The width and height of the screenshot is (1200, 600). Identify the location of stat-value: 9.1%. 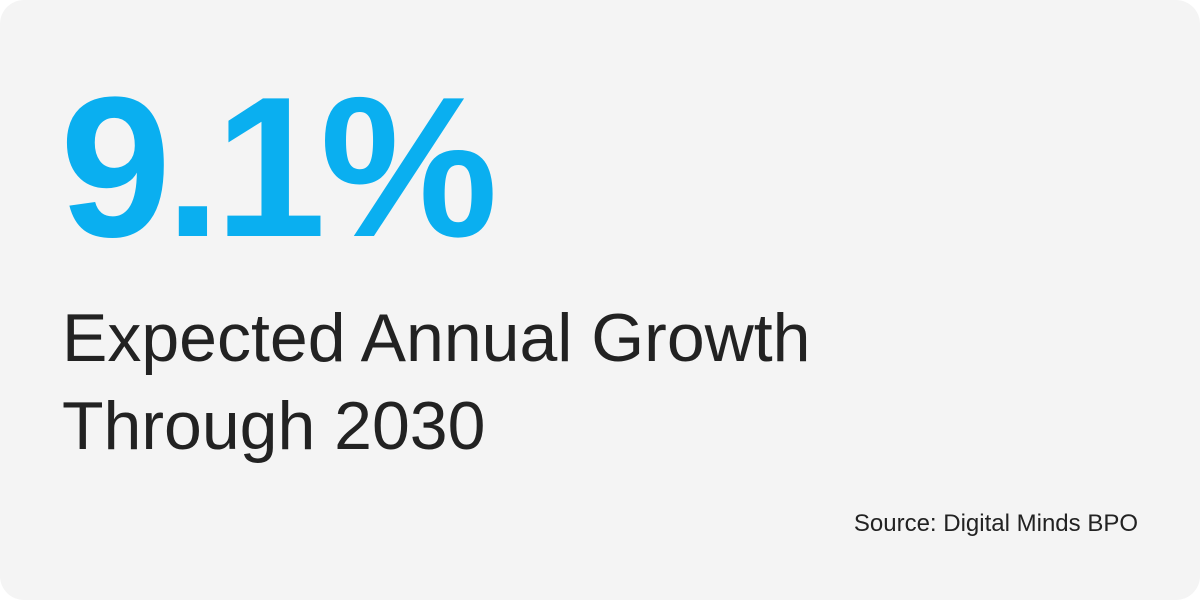
(279, 167).